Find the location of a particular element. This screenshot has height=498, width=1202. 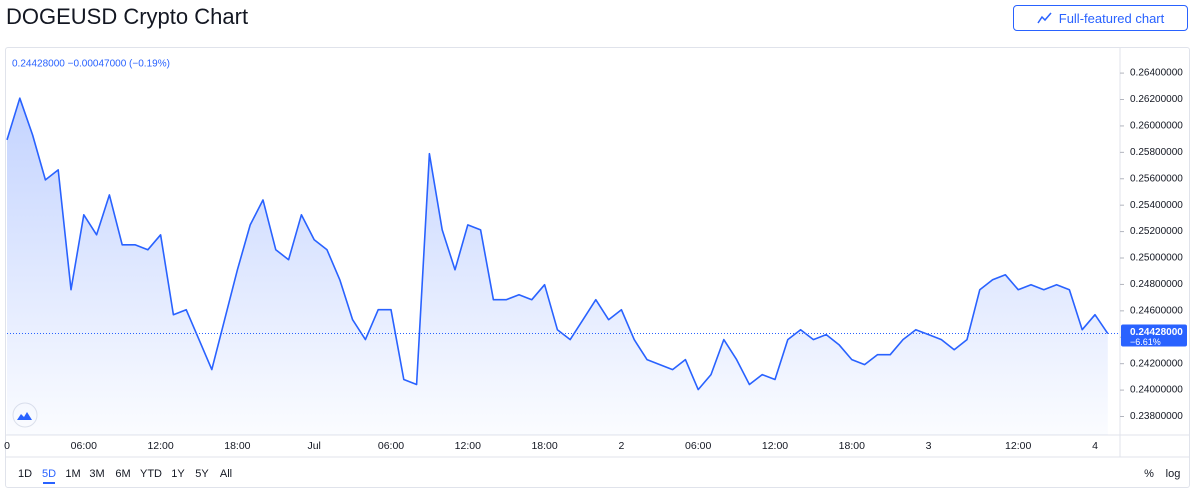

range-button: 3M is located at coordinates (96, 474).